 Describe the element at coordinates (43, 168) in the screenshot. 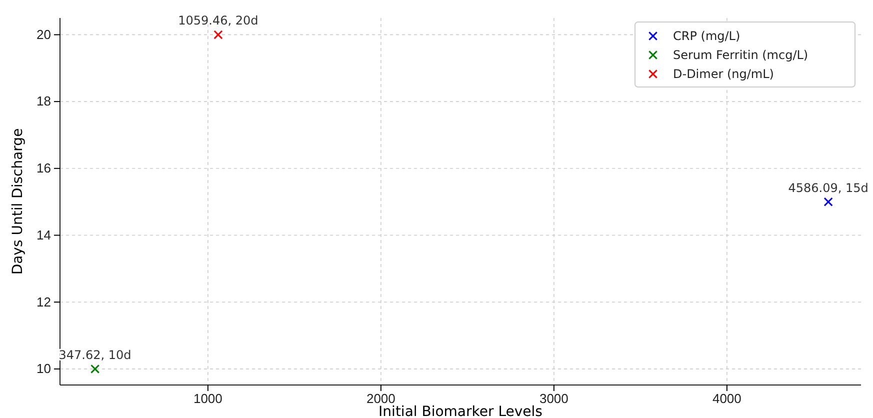

I see `y-tick-label: 16` at that location.